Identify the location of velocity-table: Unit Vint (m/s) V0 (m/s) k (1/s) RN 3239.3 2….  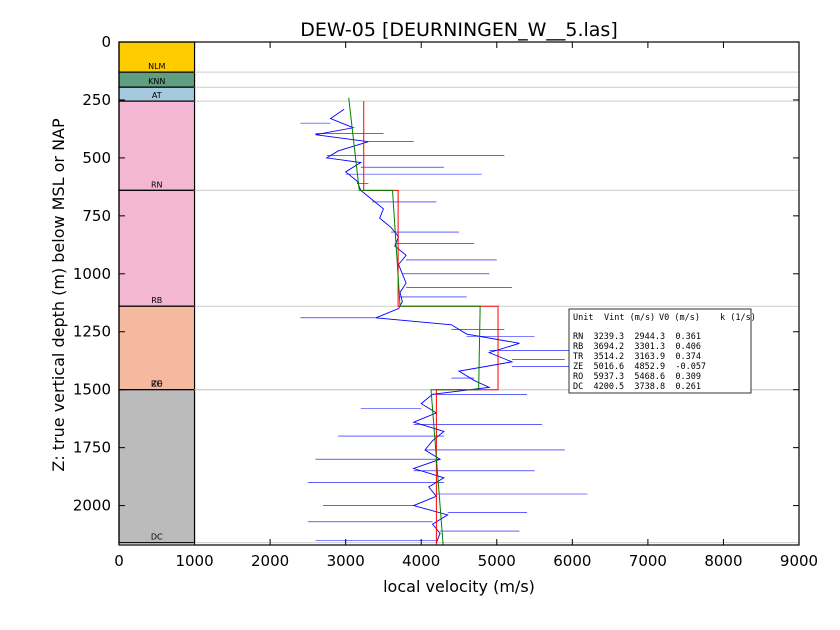
(662, 351).